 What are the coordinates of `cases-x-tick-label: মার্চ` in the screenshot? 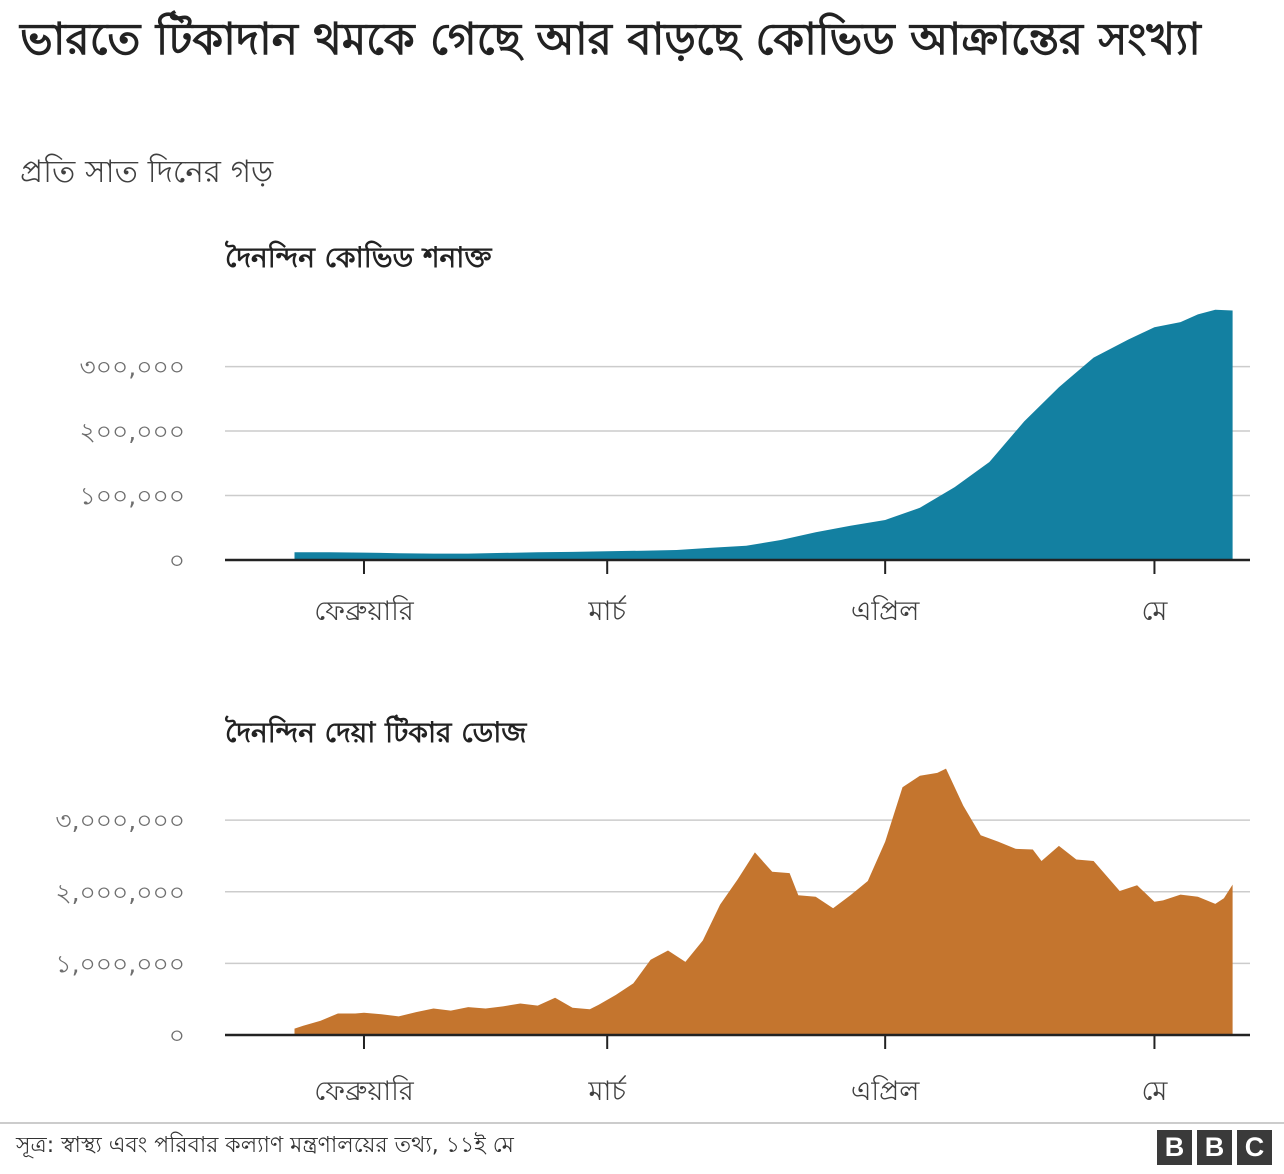 It's located at (607, 611).